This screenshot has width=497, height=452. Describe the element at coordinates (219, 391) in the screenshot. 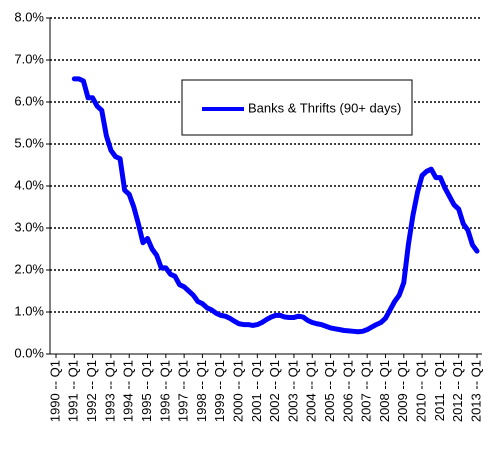

I see `x-tick-label: 1999 -- Q1` at that location.